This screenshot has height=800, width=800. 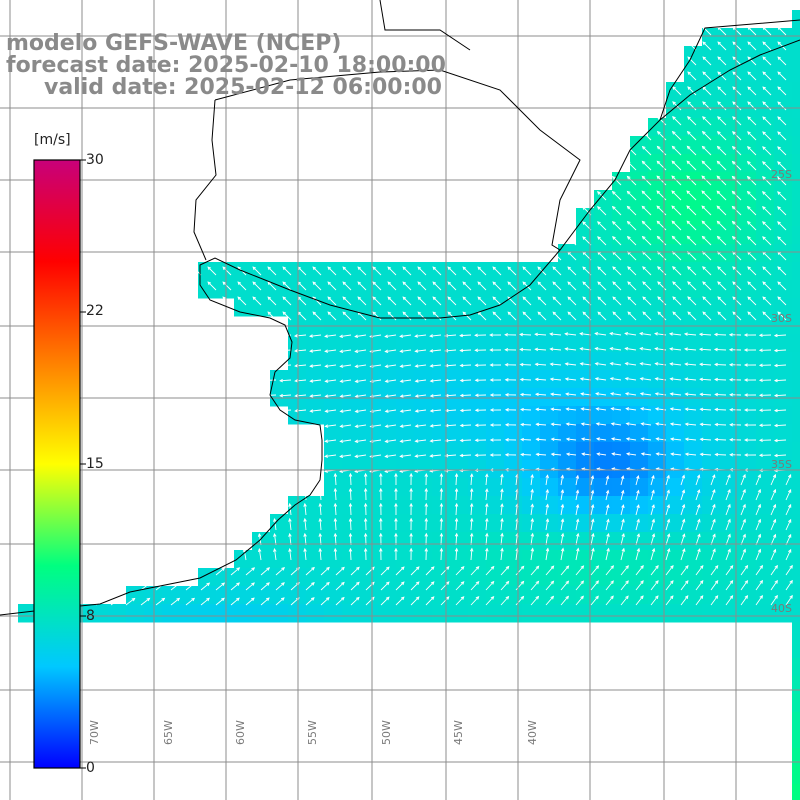 What do you see at coordinates (386, 732) in the screenshot?
I see `lon-label-50w: 50W` at bounding box center [386, 732].